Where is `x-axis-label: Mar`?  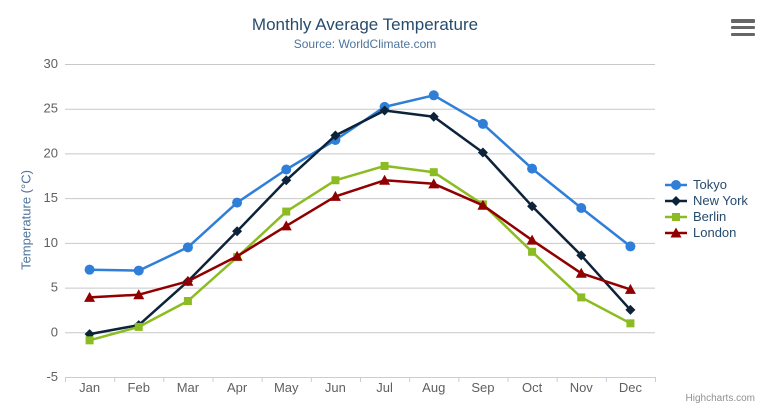 x-axis-label: Mar is located at coordinates (188, 387).